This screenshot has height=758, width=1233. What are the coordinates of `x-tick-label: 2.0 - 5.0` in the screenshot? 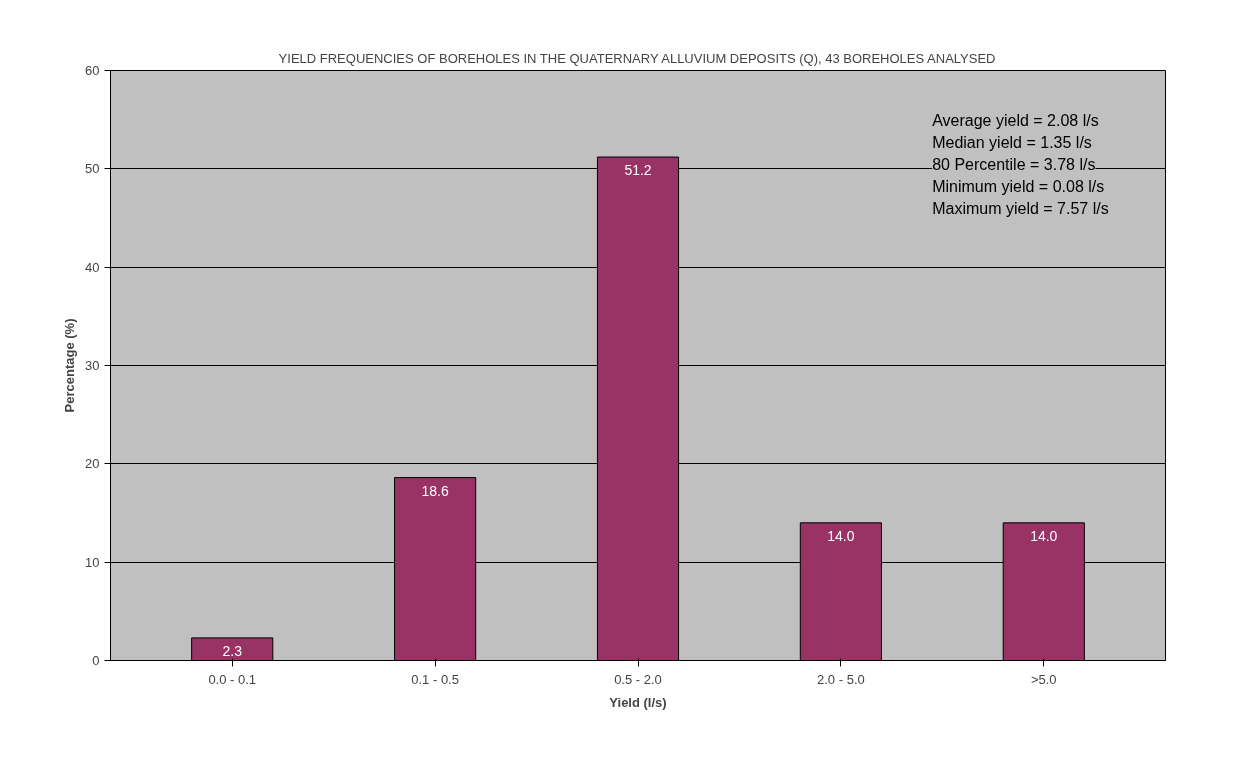 It's located at (841, 679).